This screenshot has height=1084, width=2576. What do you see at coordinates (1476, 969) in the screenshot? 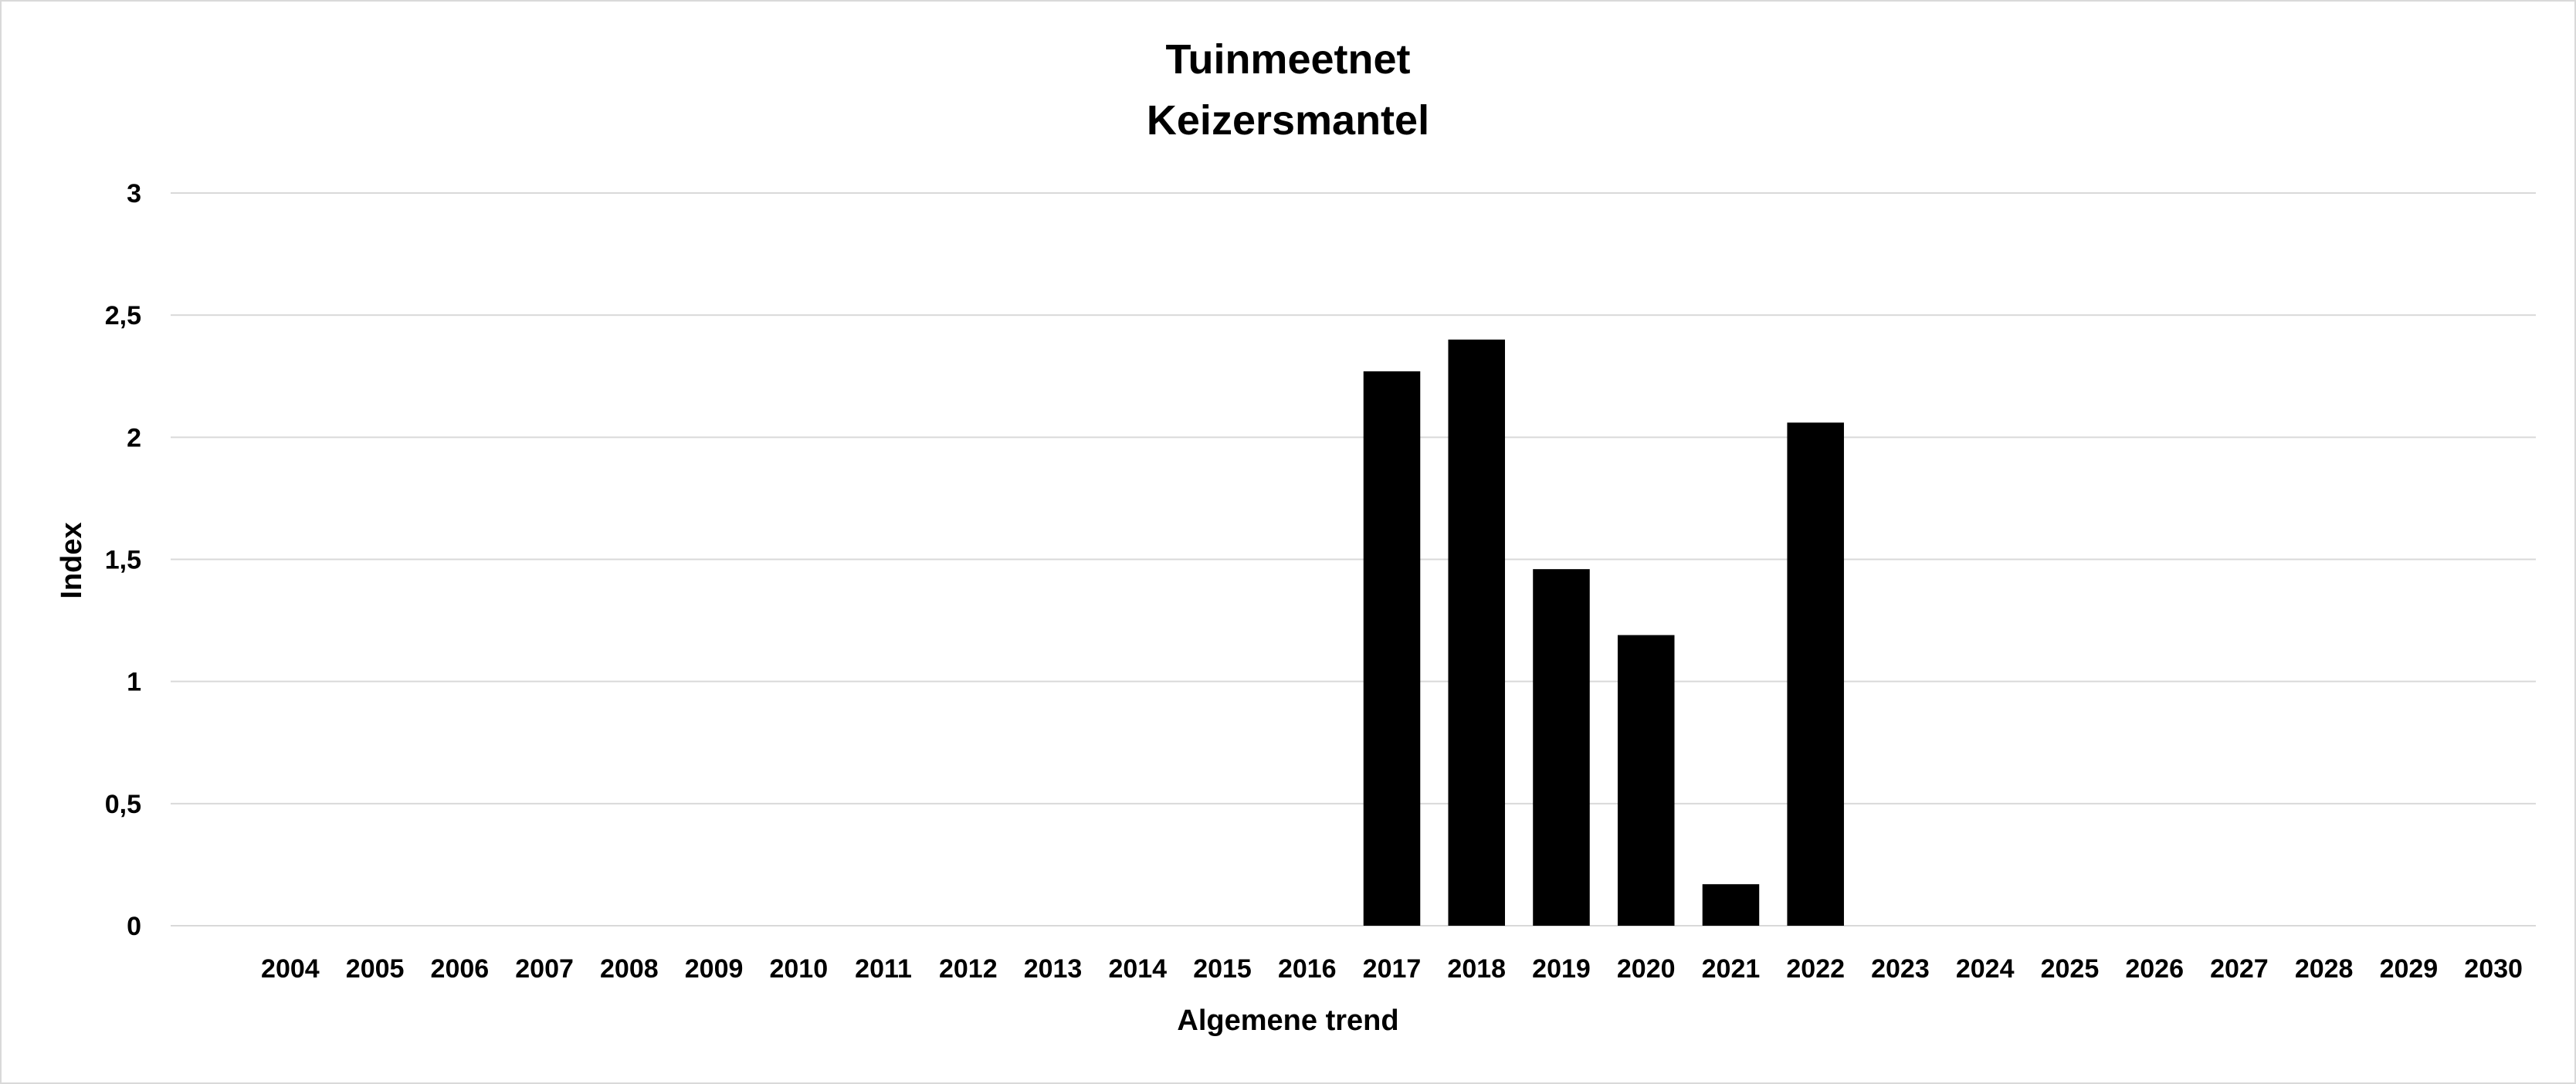
I see `x-tick-label: 2018` at bounding box center [1476, 969].